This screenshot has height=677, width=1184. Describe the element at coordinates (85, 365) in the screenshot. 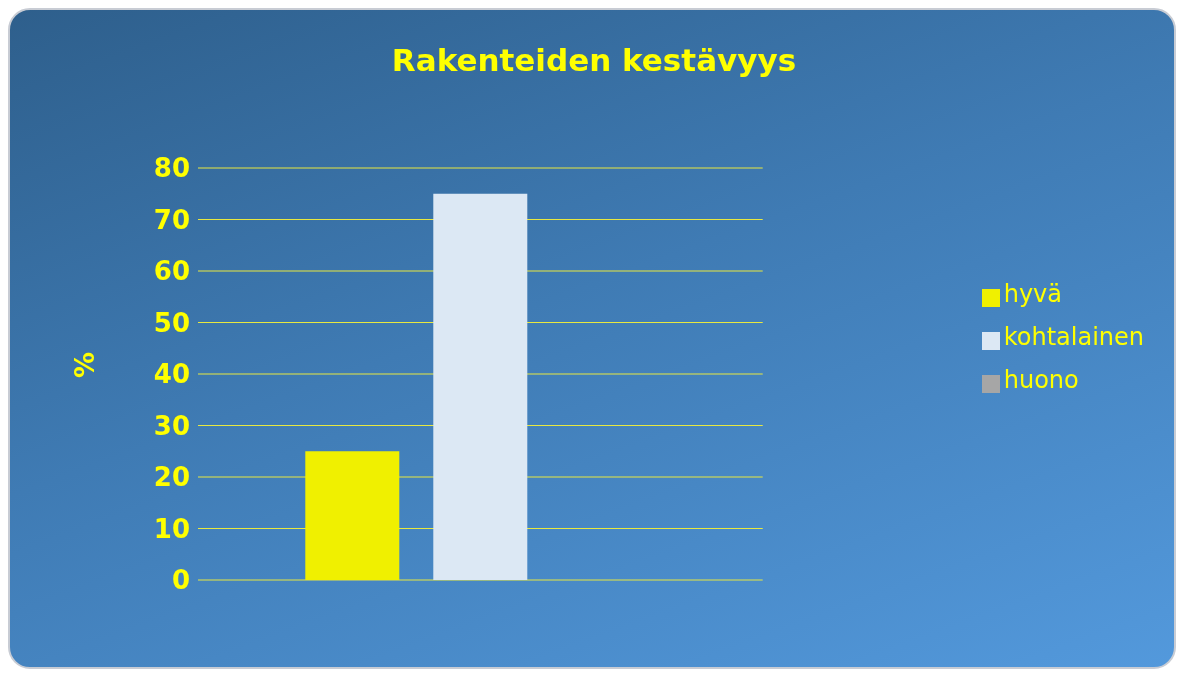

I see `y-axis-title: %` at that location.